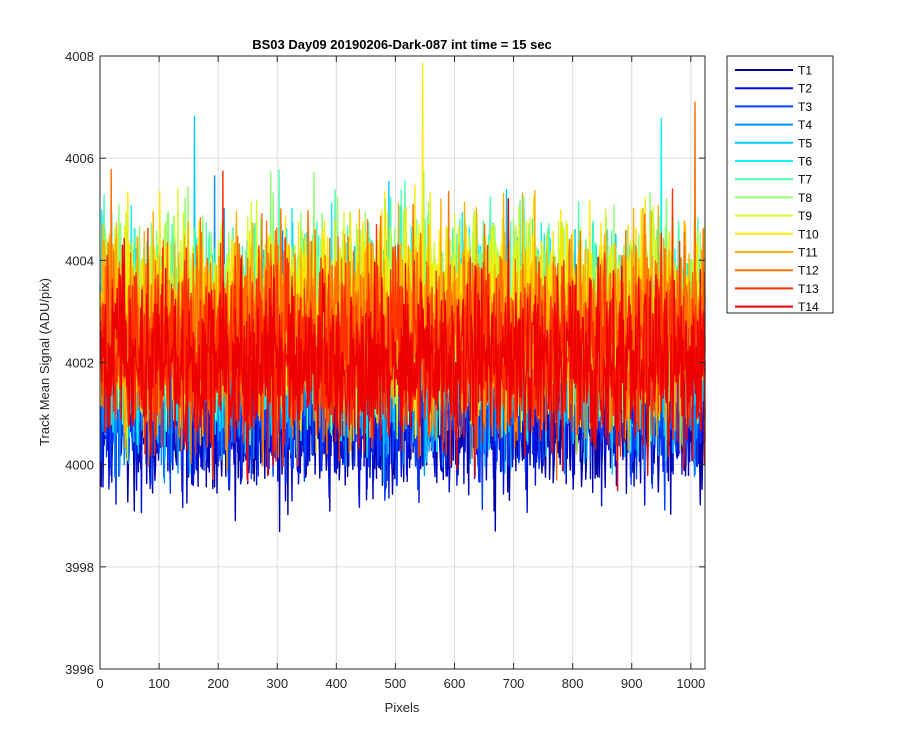 The image size is (900, 750). I want to click on legend-label-t14: T14, so click(808, 307).